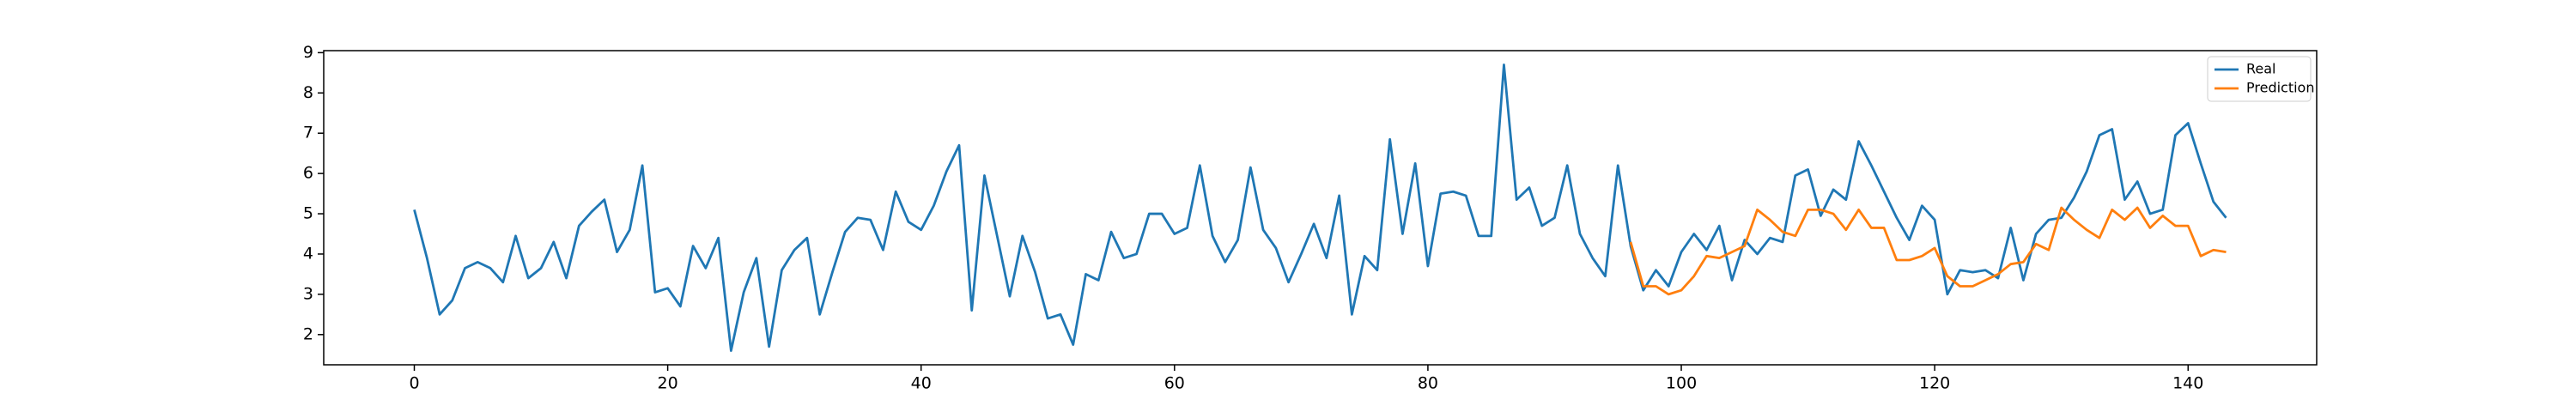 The width and height of the screenshot is (2576, 412). Describe the element at coordinates (308, 173) in the screenshot. I see `y-tick-label: 6` at that location.